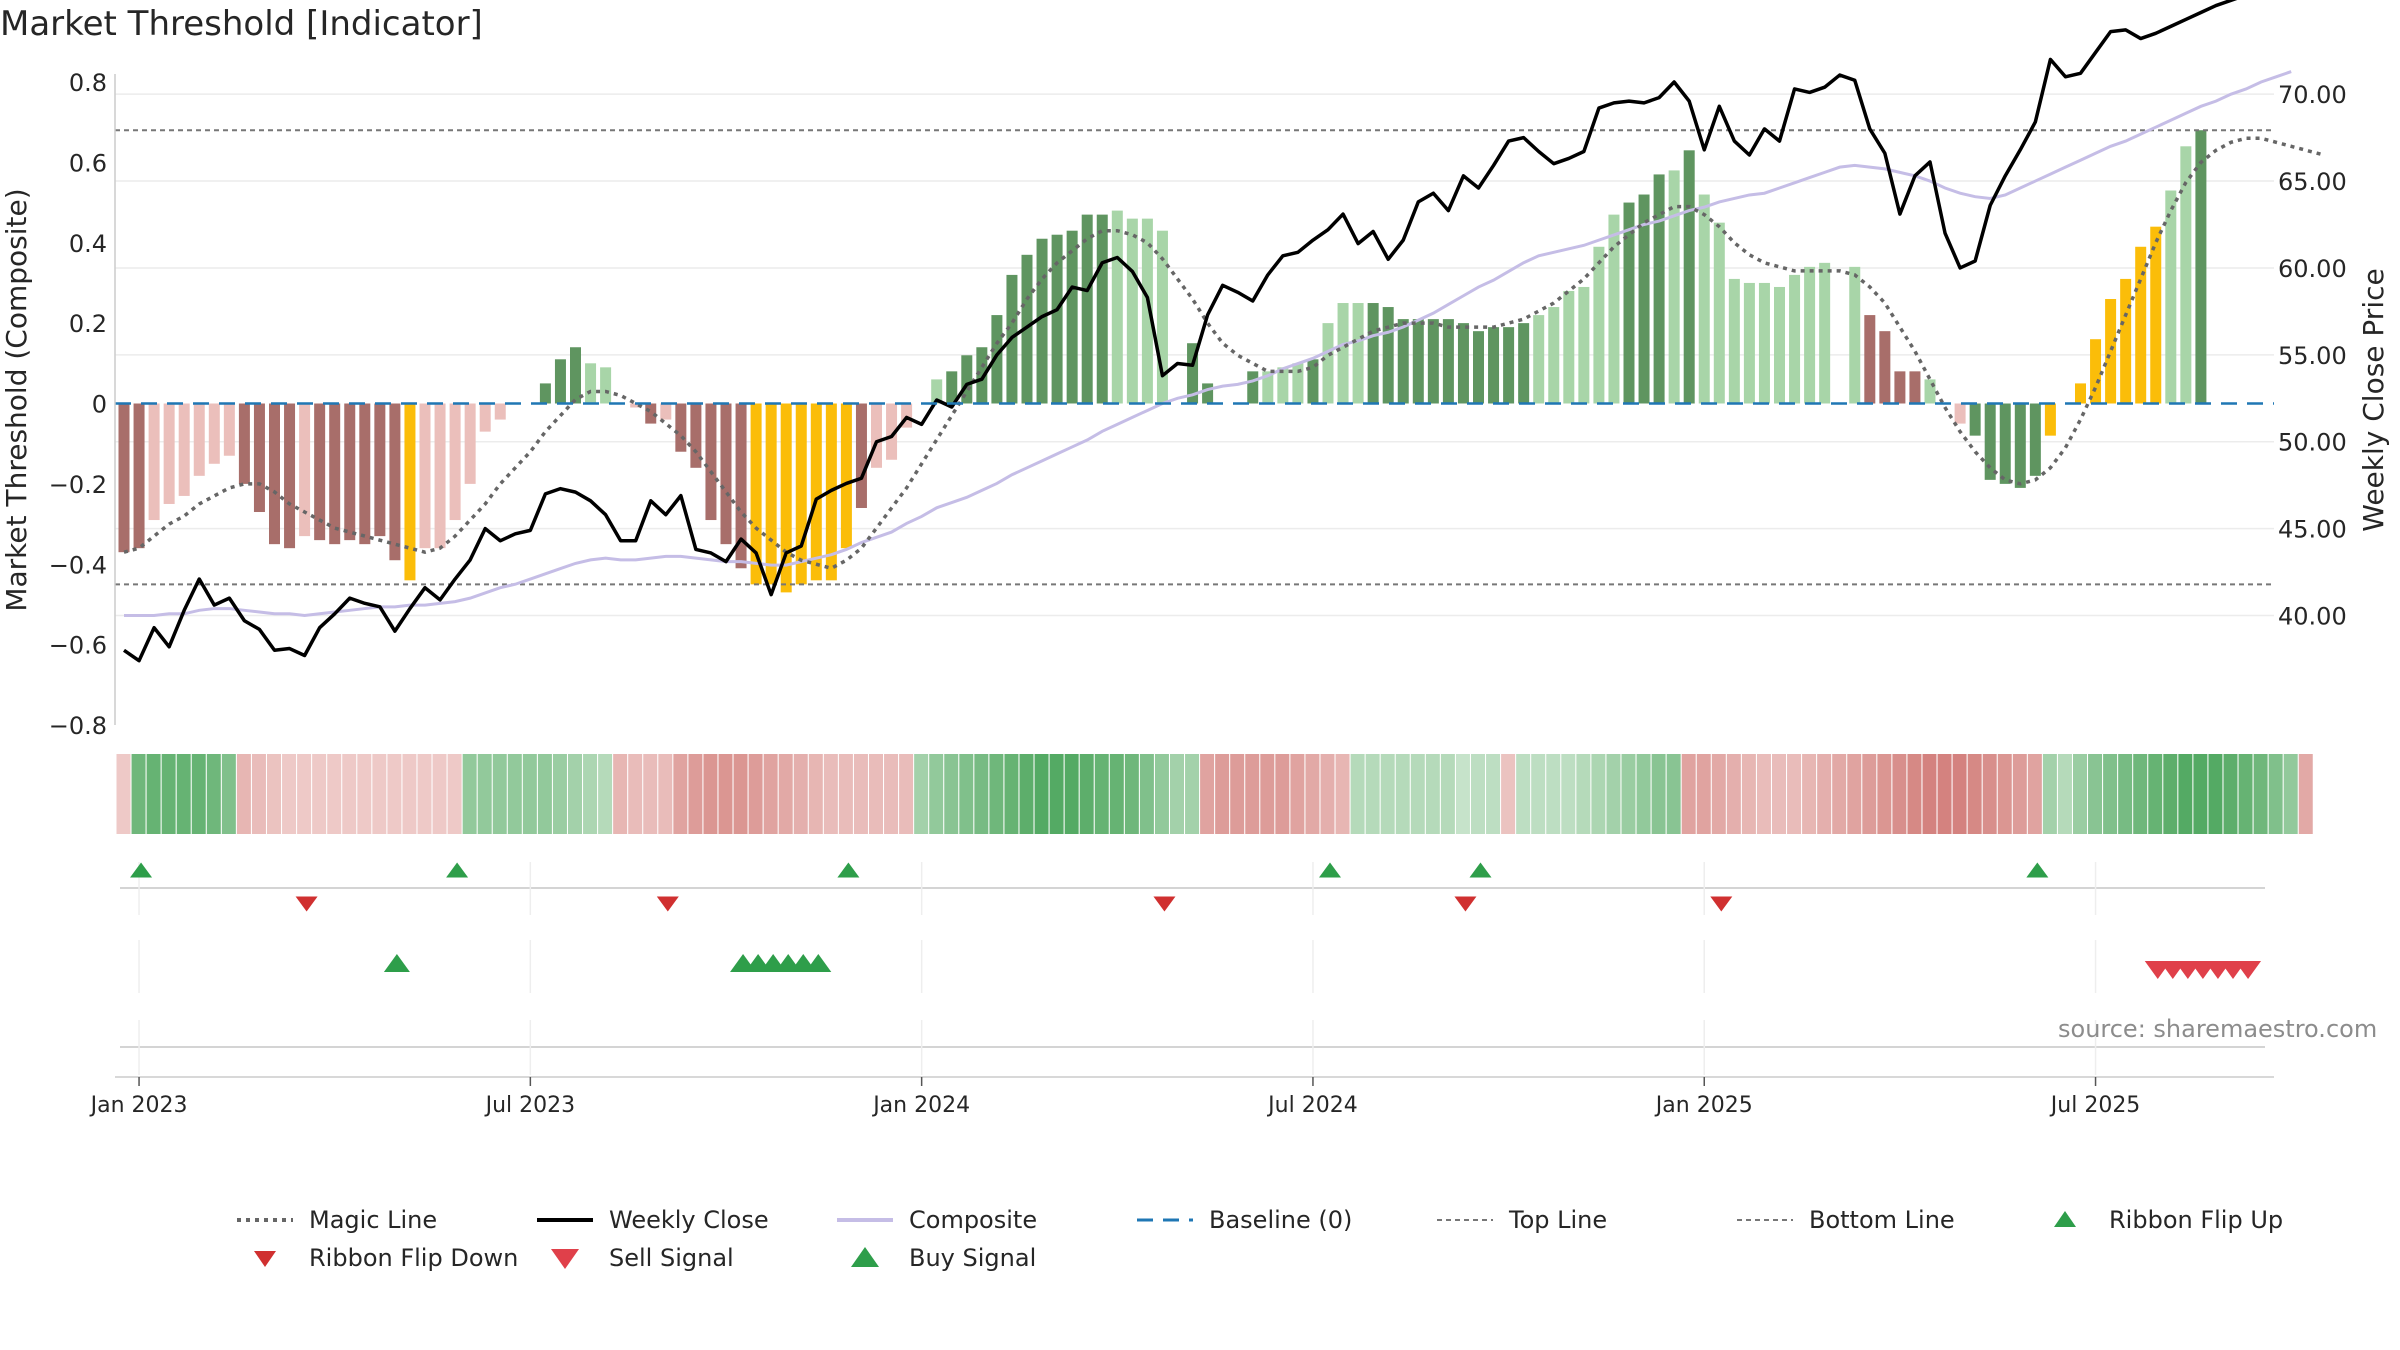 The image size is (2400, 1350). What do you see at coordinates (1312, 1105) in the screenshot?
I see `x-tick-label: Jul 2024` at bounding box center [1312, 1105].